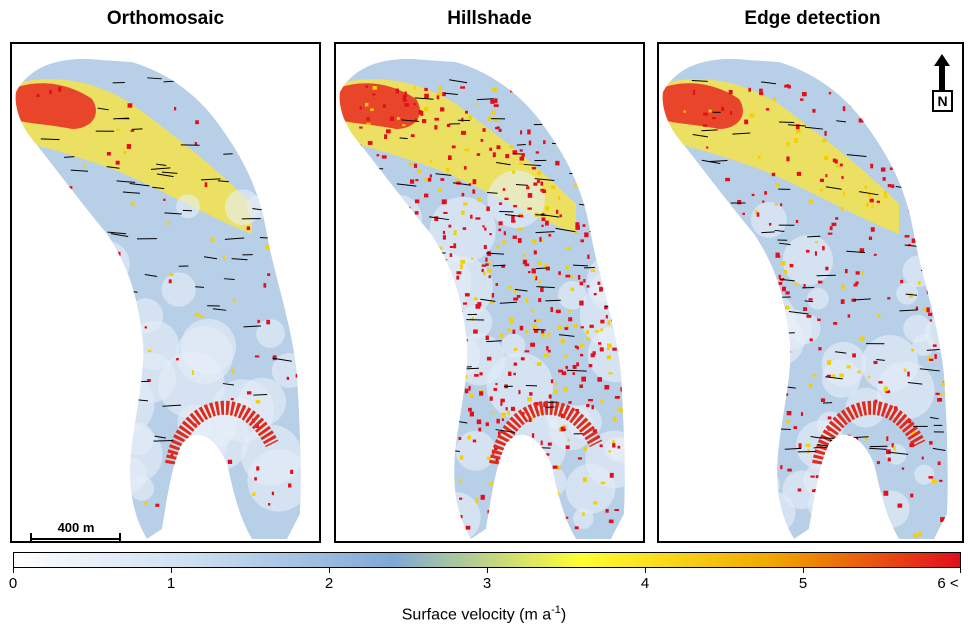  Describe the element at coordinates (489, 18) in the screenshot. I see `panel-title-hillshade: Hillshade` at that location.